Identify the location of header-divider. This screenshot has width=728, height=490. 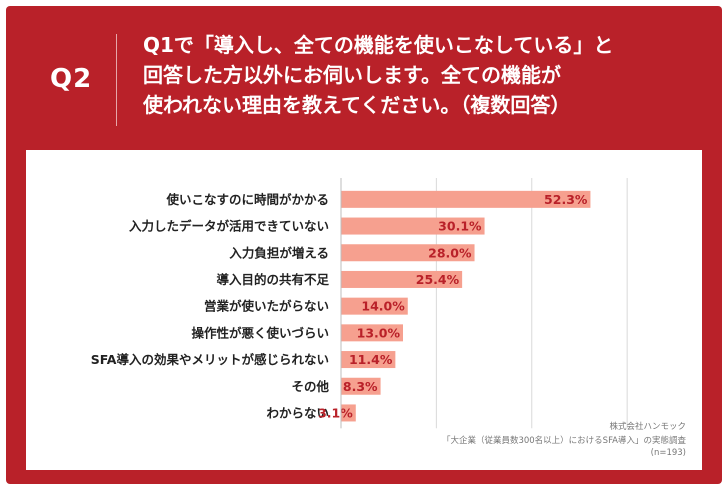
(116, 80).